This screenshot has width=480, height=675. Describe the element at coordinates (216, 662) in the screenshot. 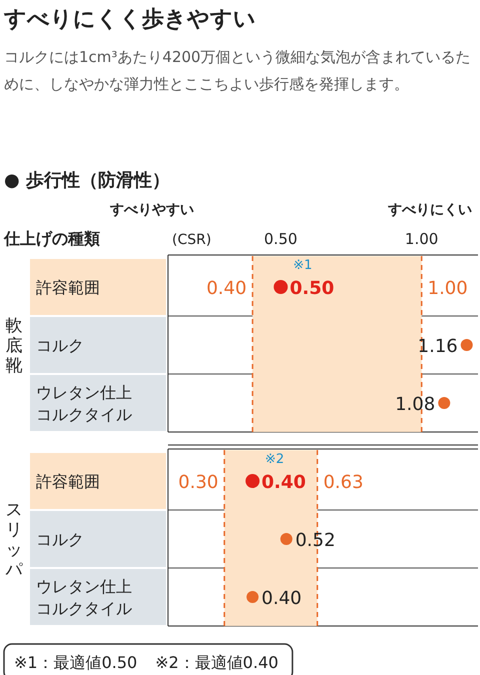

I see `text: ※2：最適値0.40` at that location.